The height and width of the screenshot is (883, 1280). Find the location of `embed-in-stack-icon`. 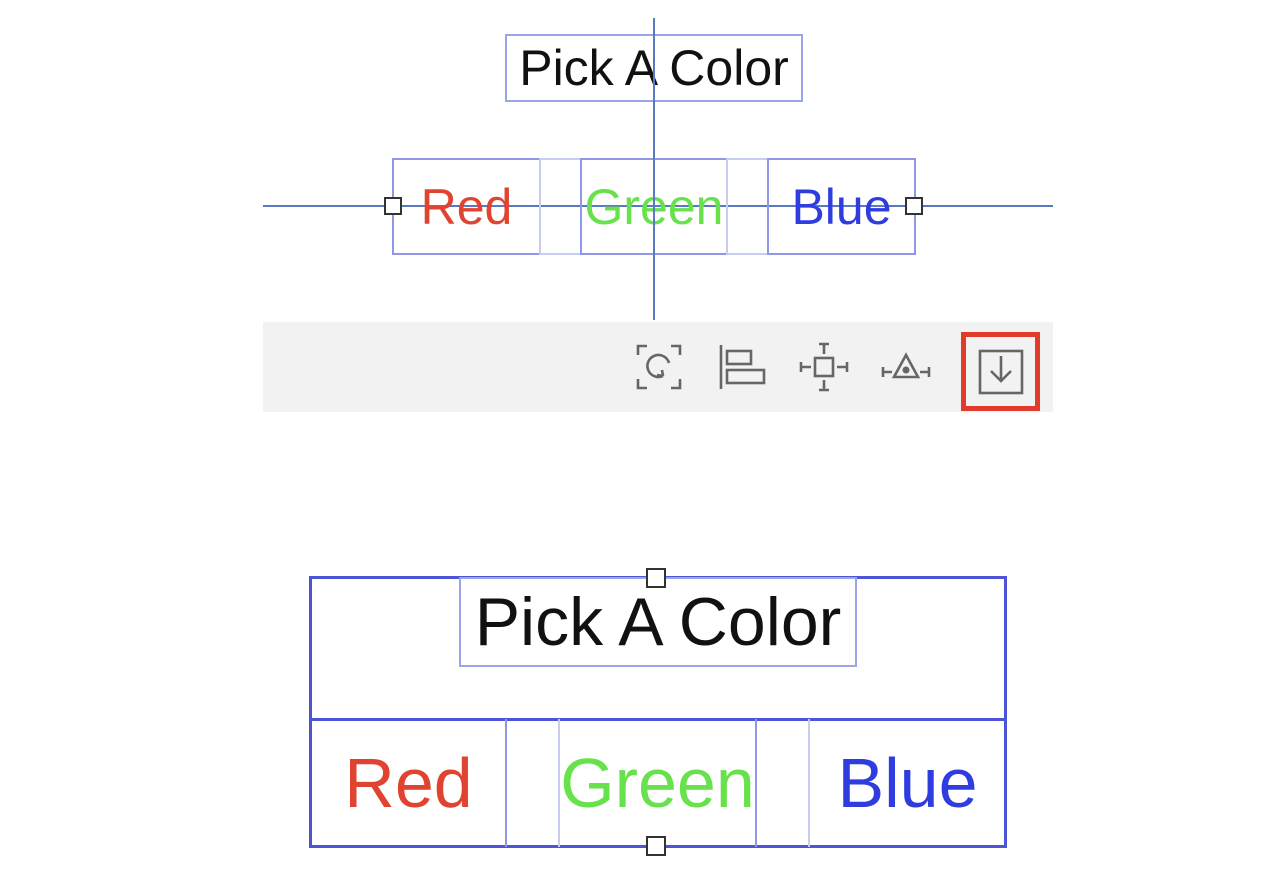

embed-in-stack-icon is located at coordinates (1000, 371).